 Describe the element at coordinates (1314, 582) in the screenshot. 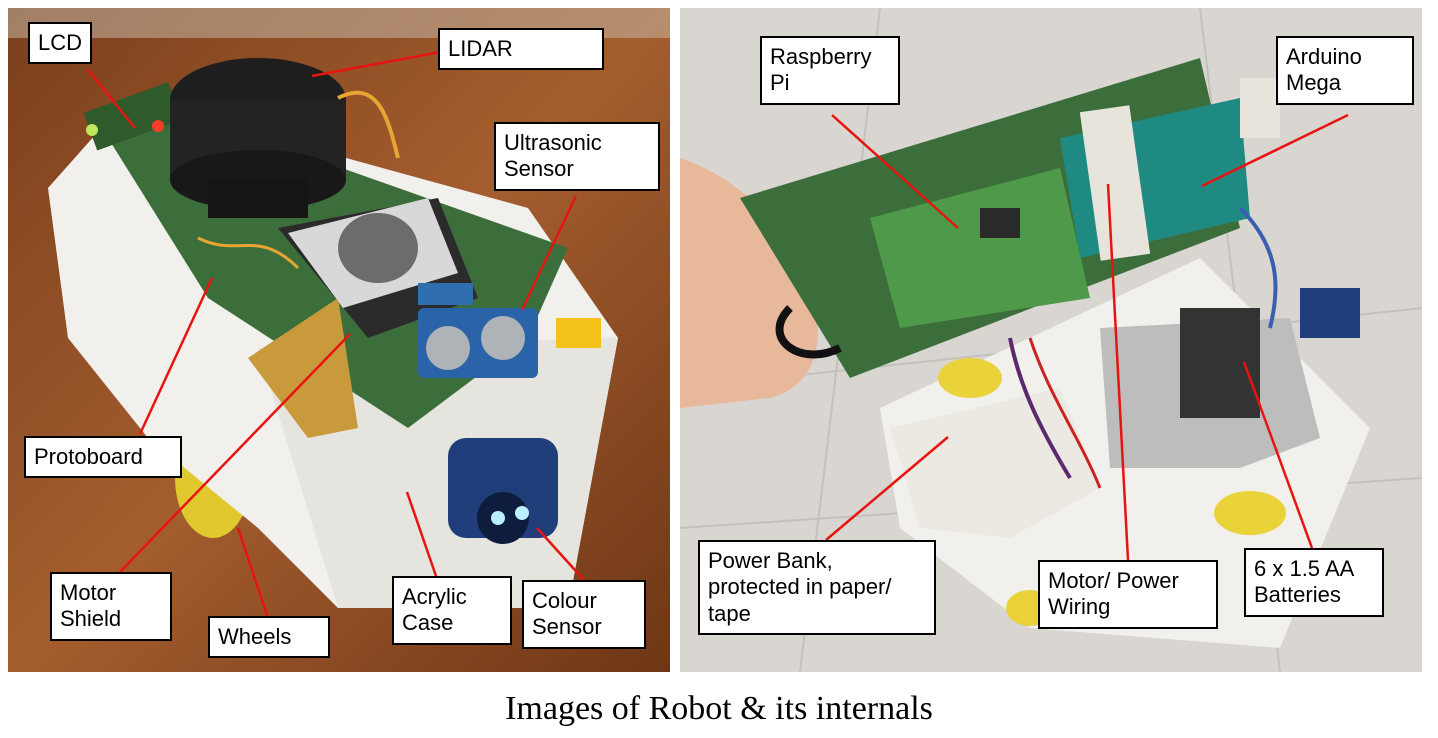

I see `label-batteries: 6 x 1.5 AA Batteries` at that location.